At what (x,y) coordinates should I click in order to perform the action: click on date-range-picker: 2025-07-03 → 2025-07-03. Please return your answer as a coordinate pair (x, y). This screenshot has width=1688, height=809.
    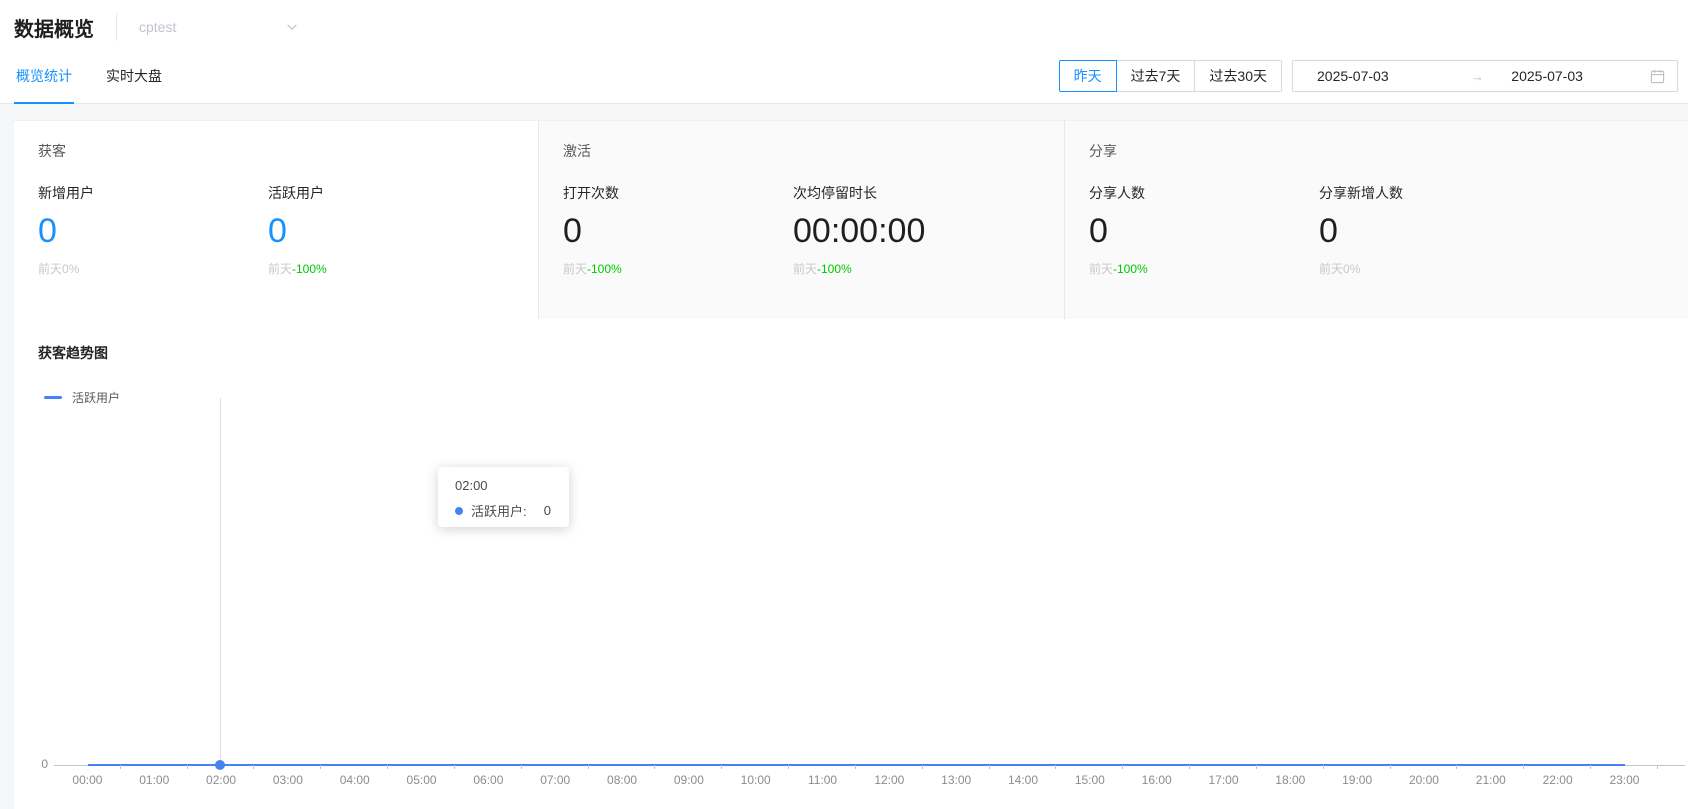
    Looking at the image, I should click on (1485, 76).